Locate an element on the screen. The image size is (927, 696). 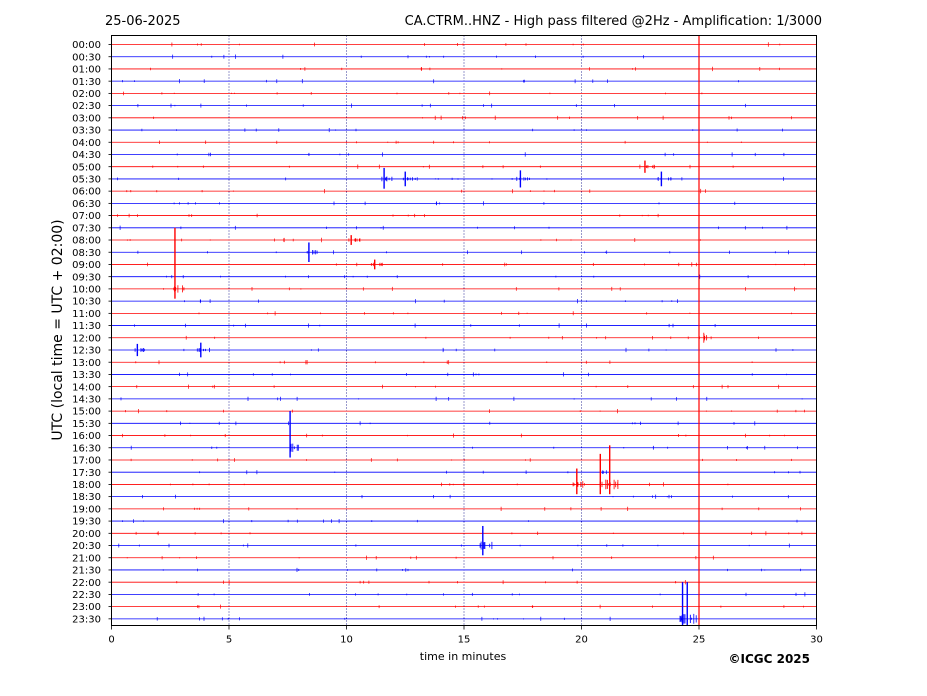
y-tick-label: 00:30 is located at coordinates (86, 57).